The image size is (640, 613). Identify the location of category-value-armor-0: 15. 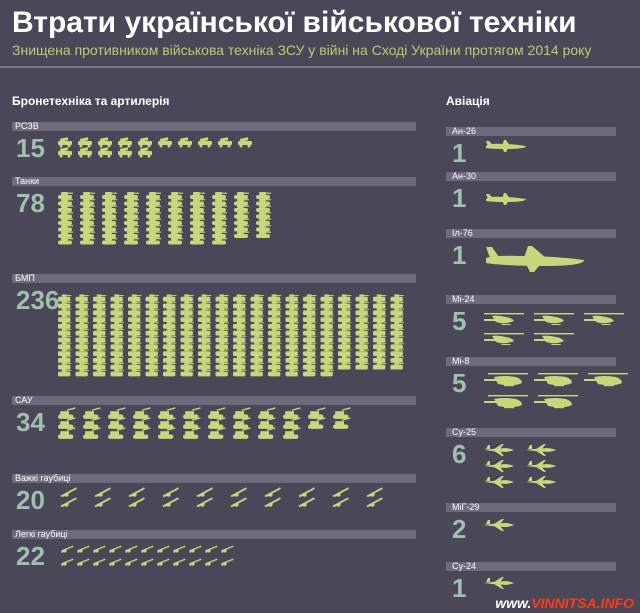
(30, 148).